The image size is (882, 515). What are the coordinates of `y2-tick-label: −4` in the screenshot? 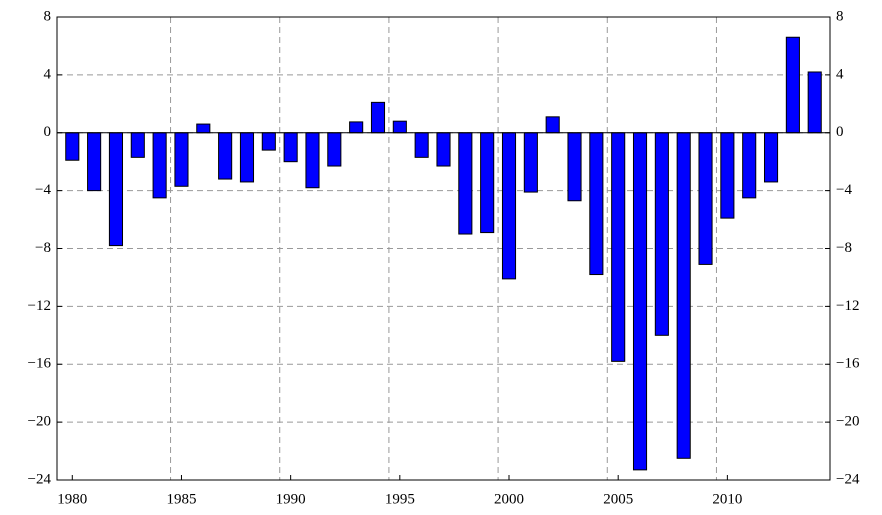 It's located at (844, 190).